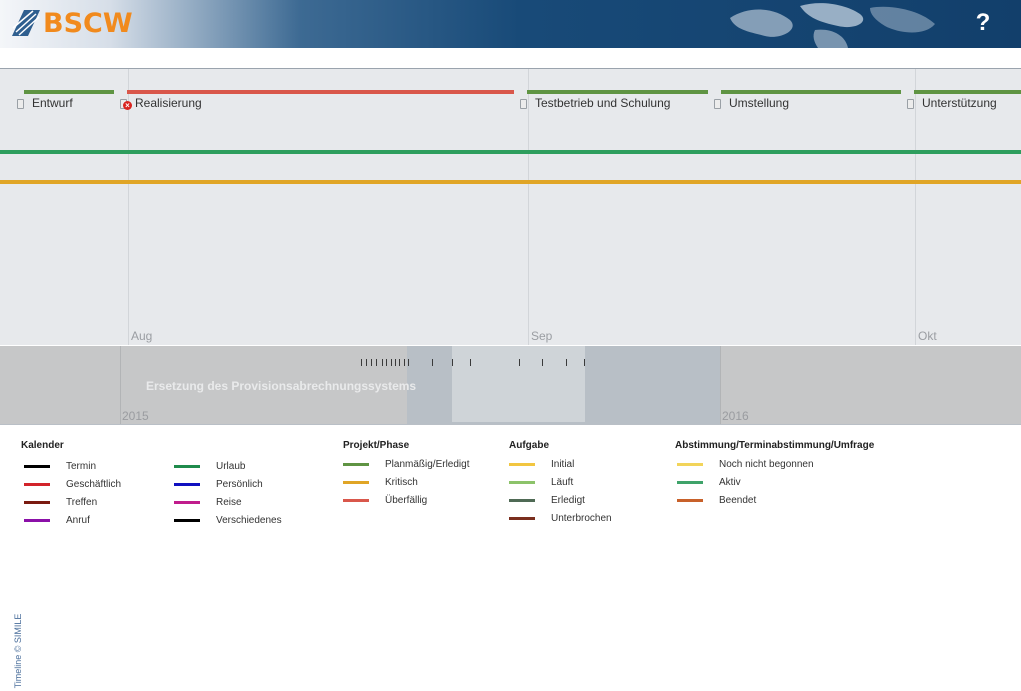  Describe the element at coordinates (82, 502) in the screenshot. I see `legend-label: Treffen` at that location.